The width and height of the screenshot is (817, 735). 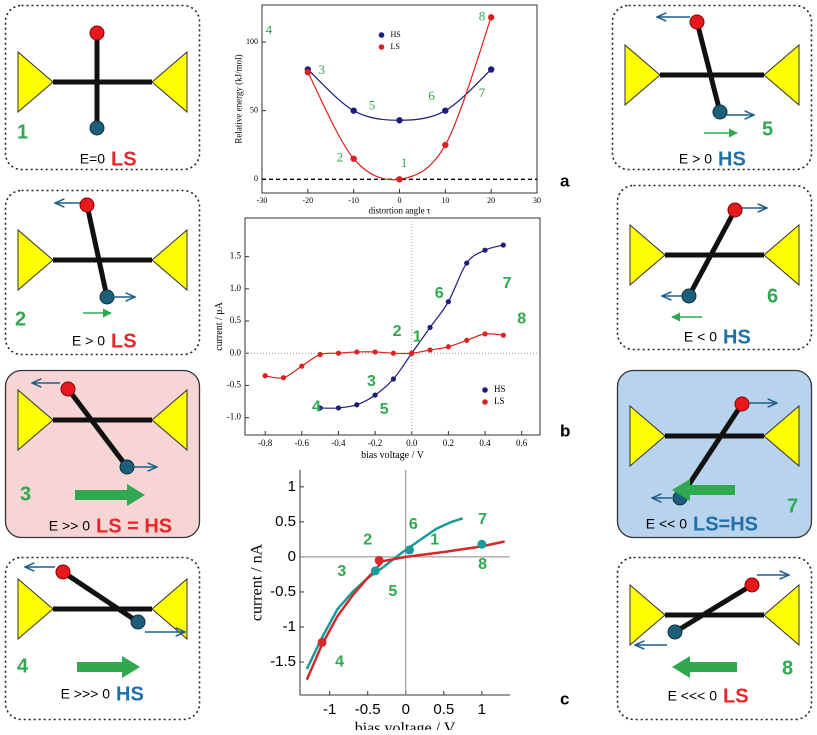 I want to click on x-tick-label: 0.2, so click(x=448, y=443).